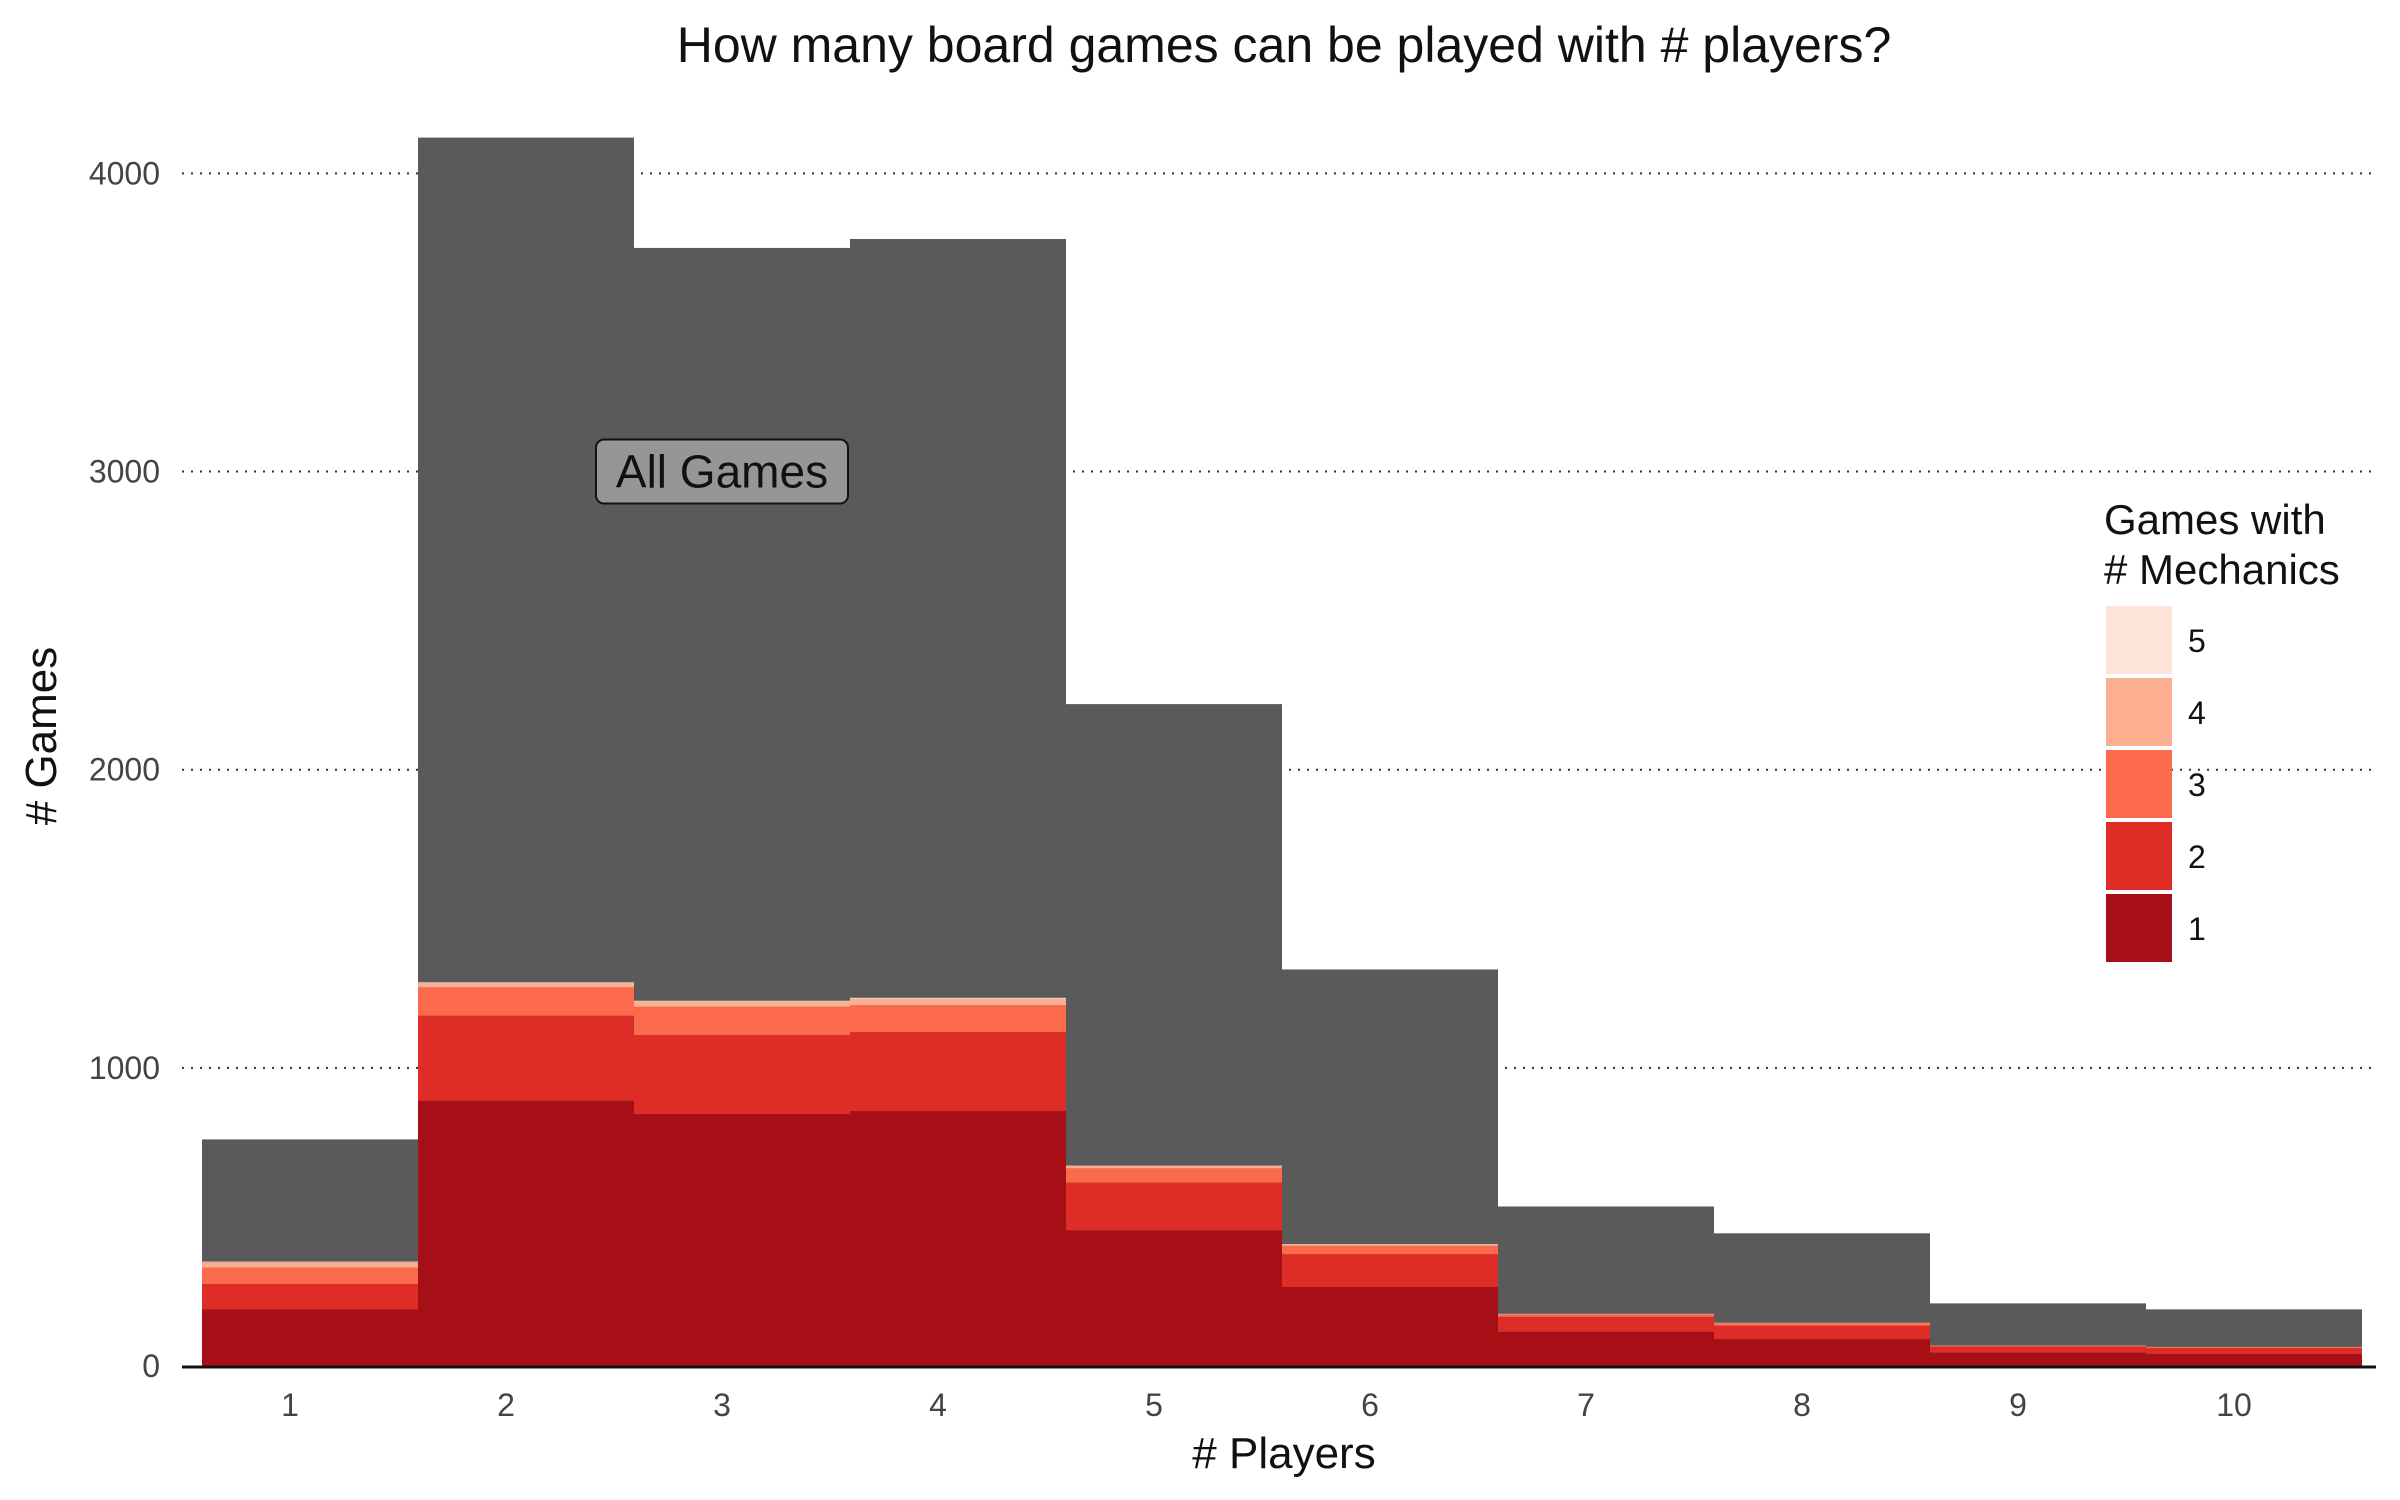 The height and width of the screenshot is (1500, 2400). Describe the element at coordinates (2197, 785) in the screenshot. I see `legend-label-3: 3` at that location.